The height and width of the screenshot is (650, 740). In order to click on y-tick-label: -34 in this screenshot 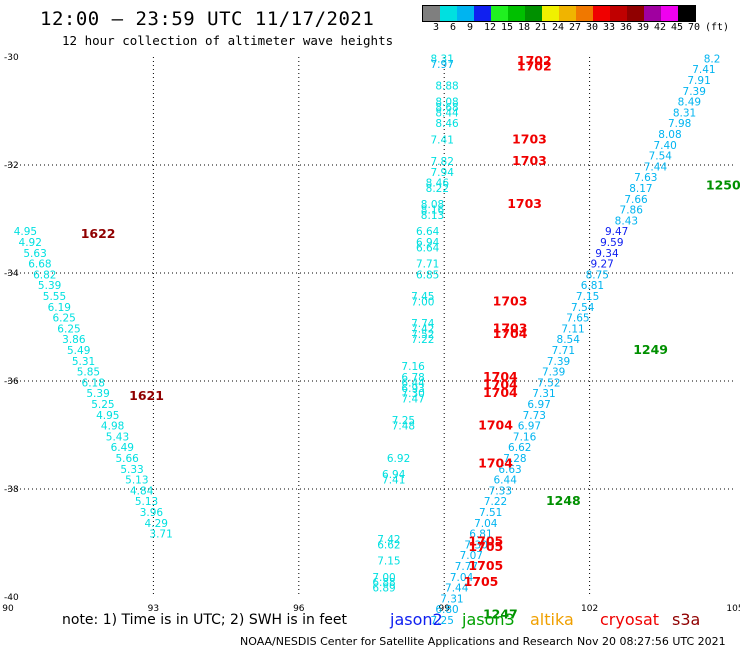, I will do `click(11, 274)`.